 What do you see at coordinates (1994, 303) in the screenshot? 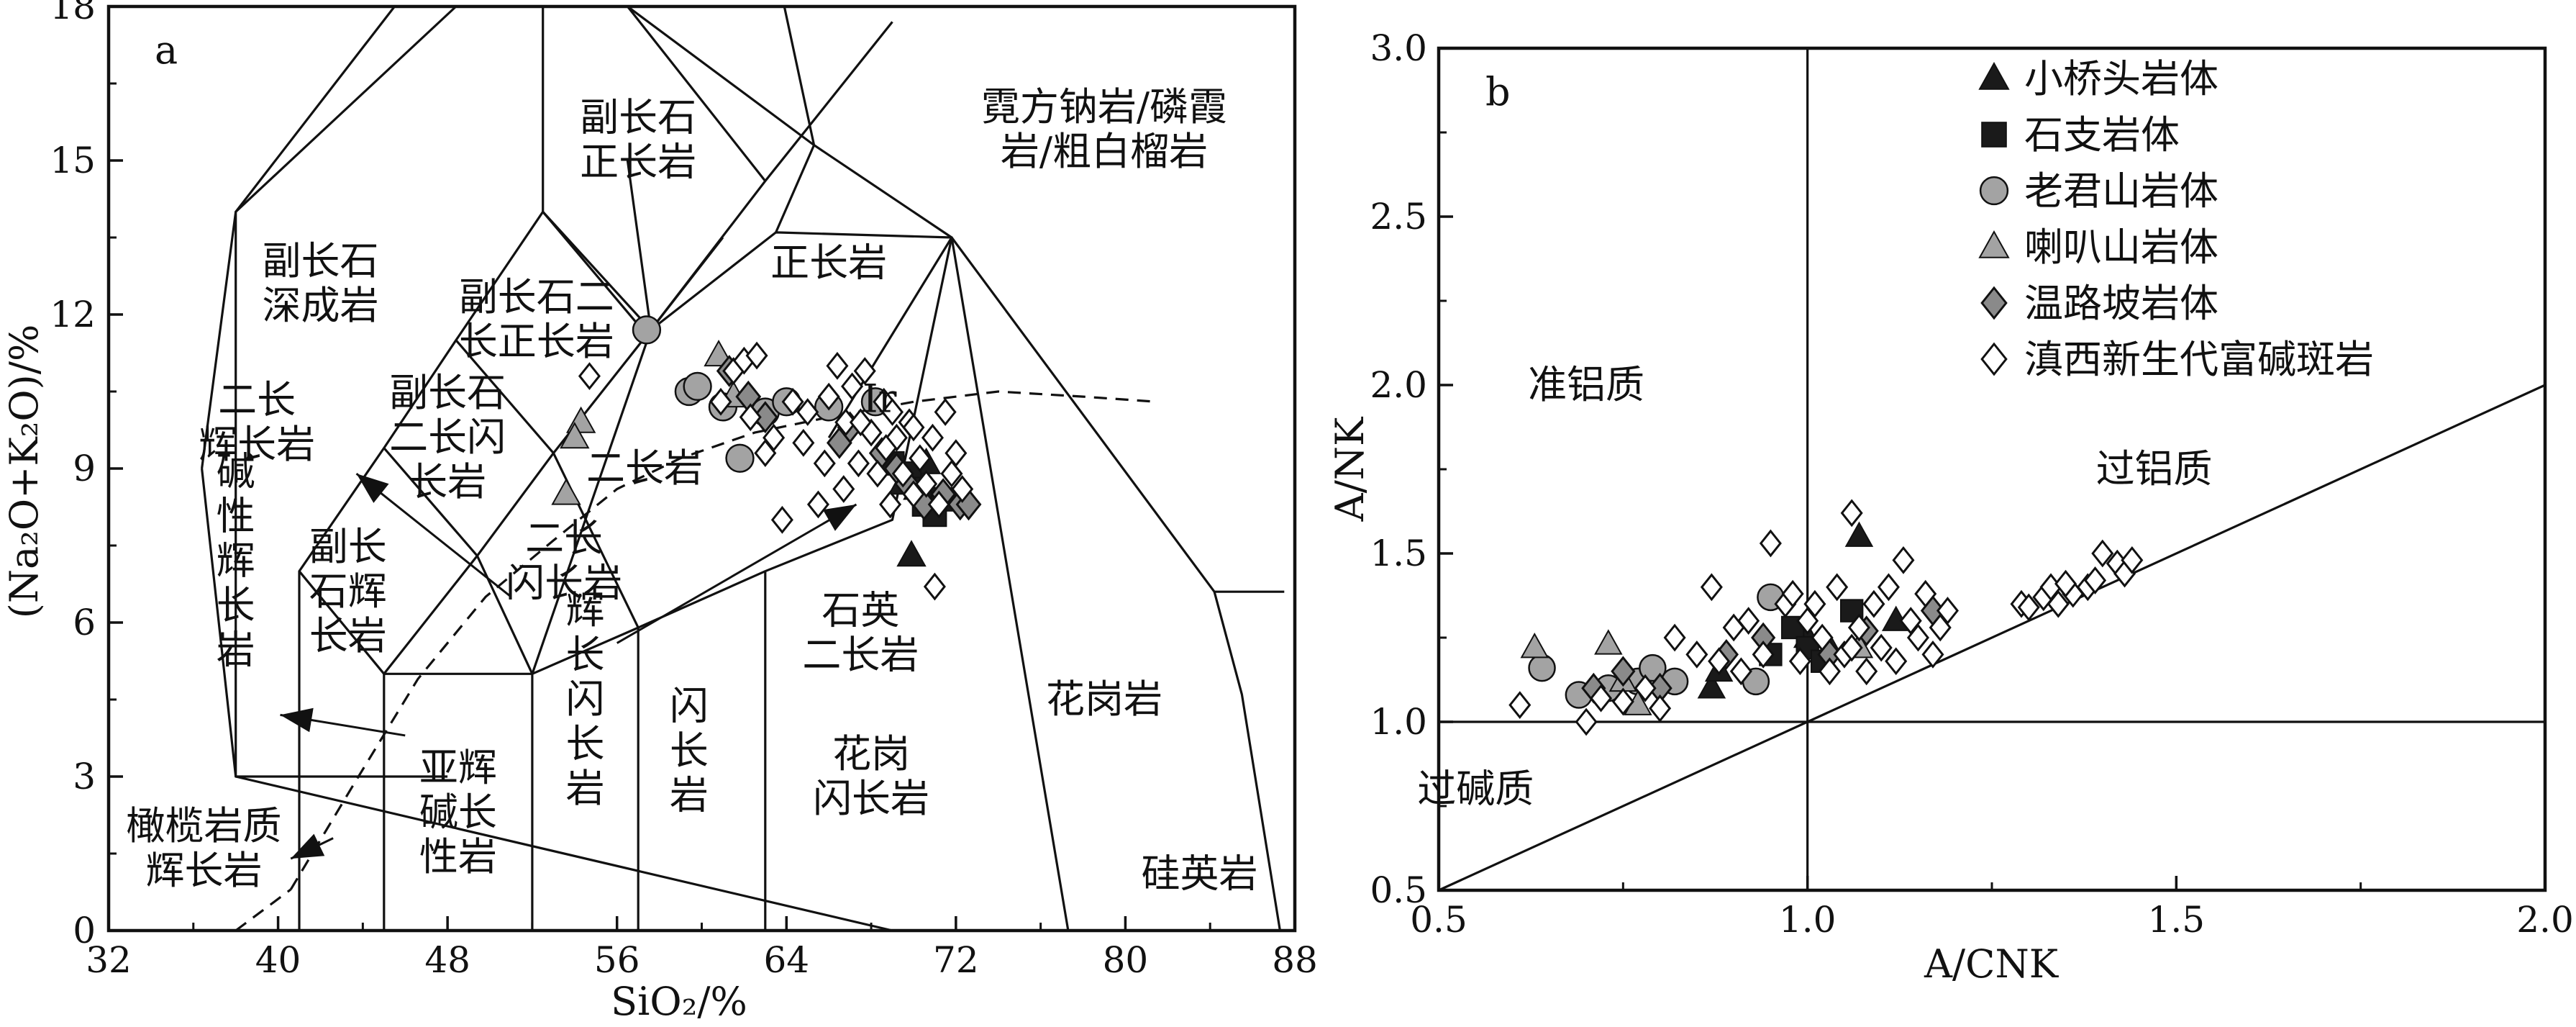
I see `legend-marker-wenlupo` at bounding box center [1994, 303].